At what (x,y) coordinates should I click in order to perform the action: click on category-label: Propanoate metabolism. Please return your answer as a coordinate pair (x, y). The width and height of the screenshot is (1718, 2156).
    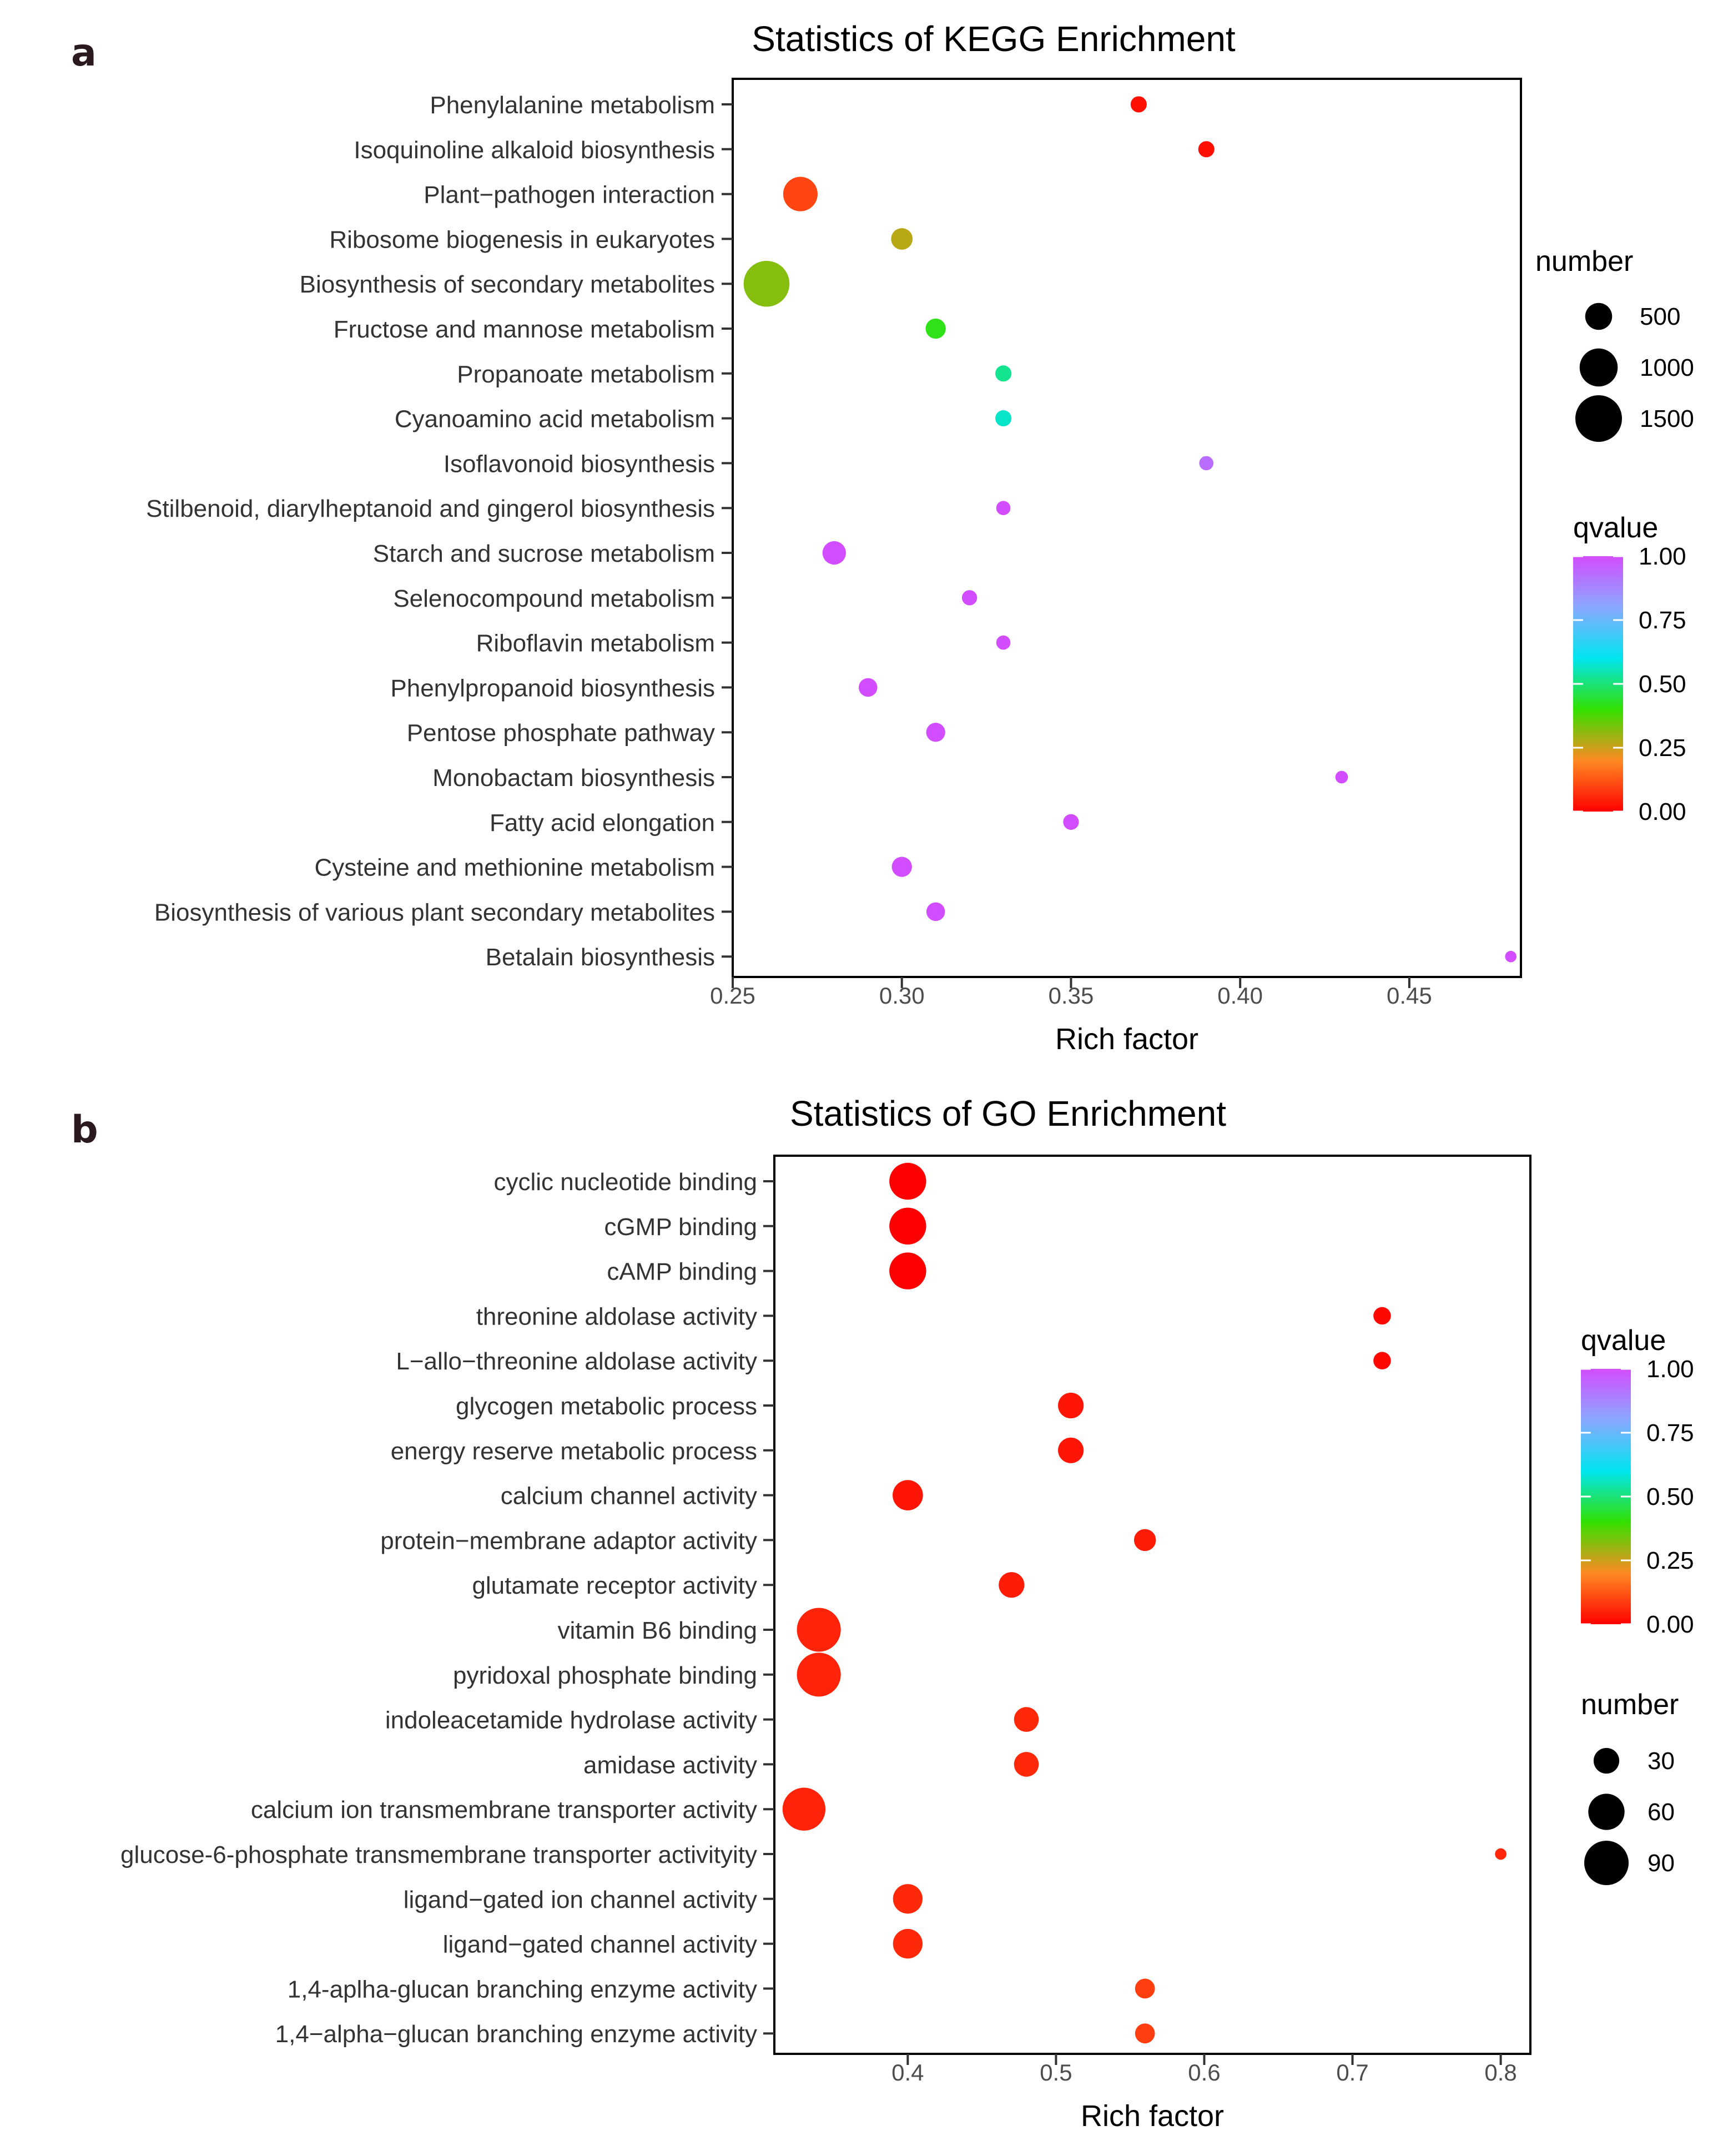
    Looking at the image, I should click on (586, 375).